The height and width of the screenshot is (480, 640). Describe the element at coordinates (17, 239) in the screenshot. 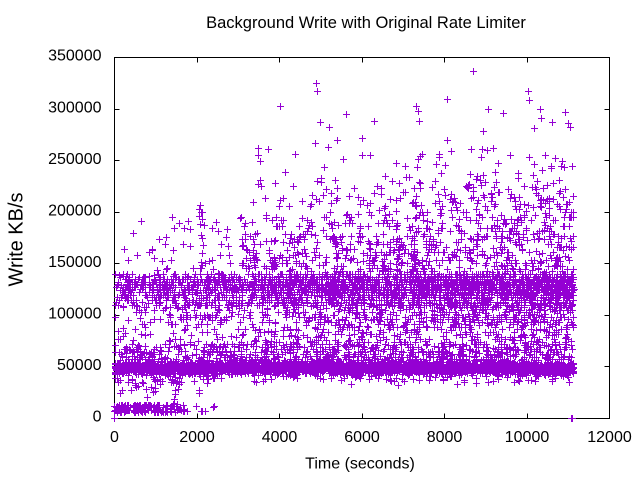

I see `svg-text: Write KB/s` at that location.